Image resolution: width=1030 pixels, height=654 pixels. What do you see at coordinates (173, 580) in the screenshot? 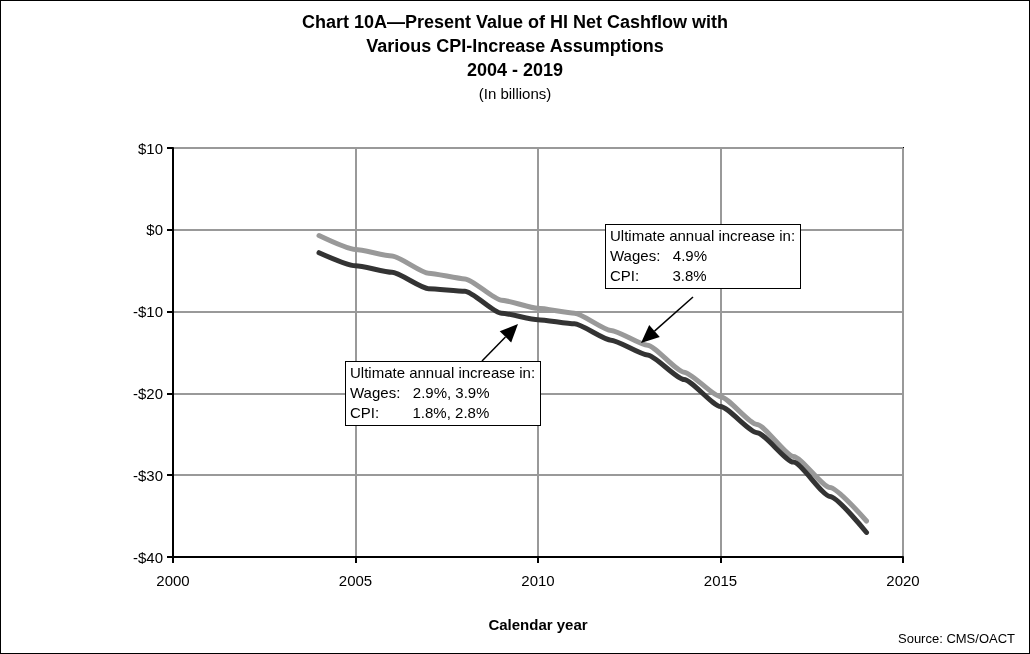
I see `x-tick-label: 2000` at bounding box center [173, 580].